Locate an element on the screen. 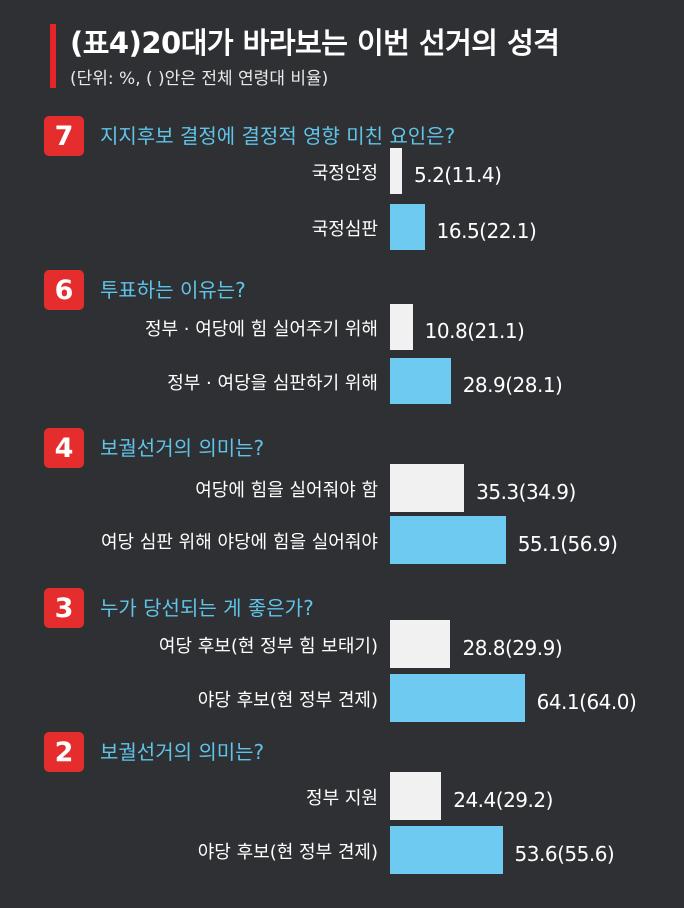 The width and height of the screenshot is (684, 908). question-number-badge: 3 is located at coordinates (64, 608).